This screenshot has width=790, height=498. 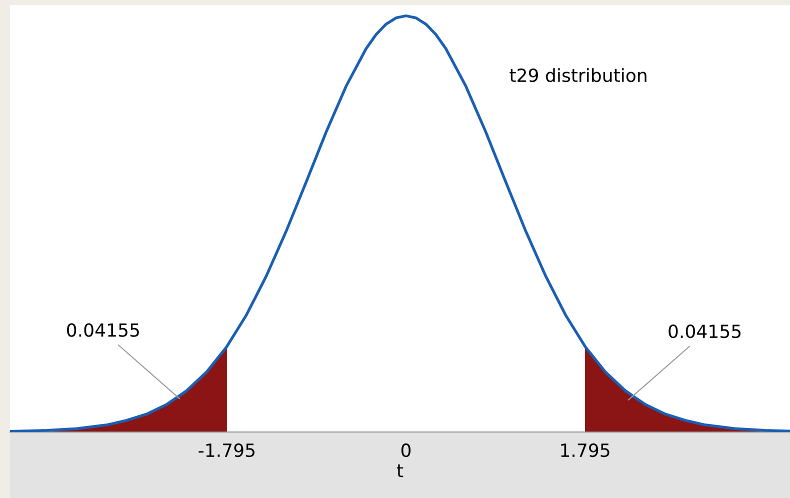 I want to click on annotation: t29 distribution, so click(x=578, y=75).